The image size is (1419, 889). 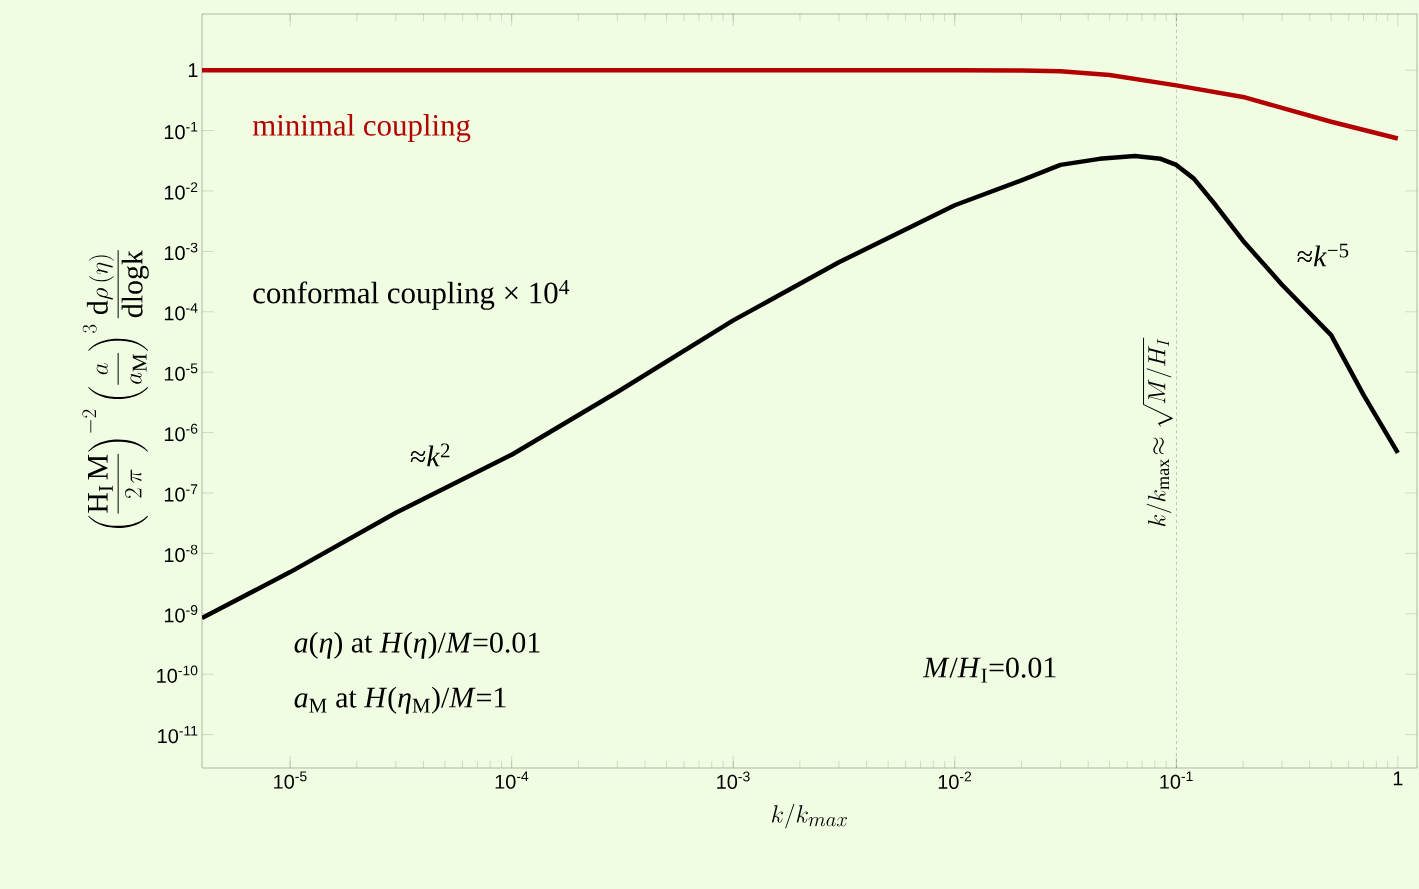 I want to click on y-tick-label: 10$^{-11}$, so click(x=178, y=734).